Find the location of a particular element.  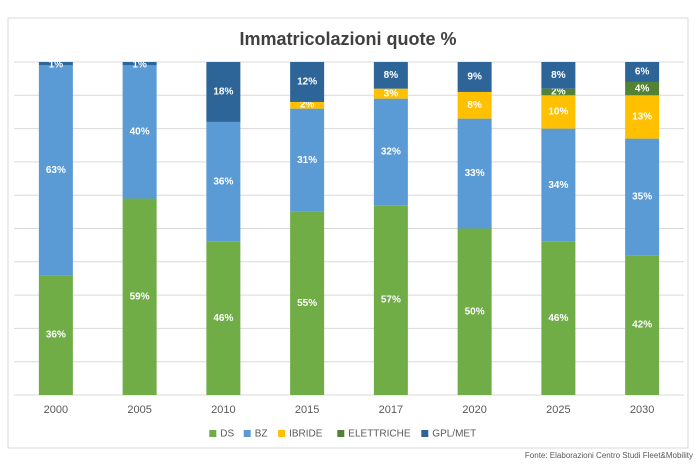

data-label: 4% is located at coordinates (642, 88).